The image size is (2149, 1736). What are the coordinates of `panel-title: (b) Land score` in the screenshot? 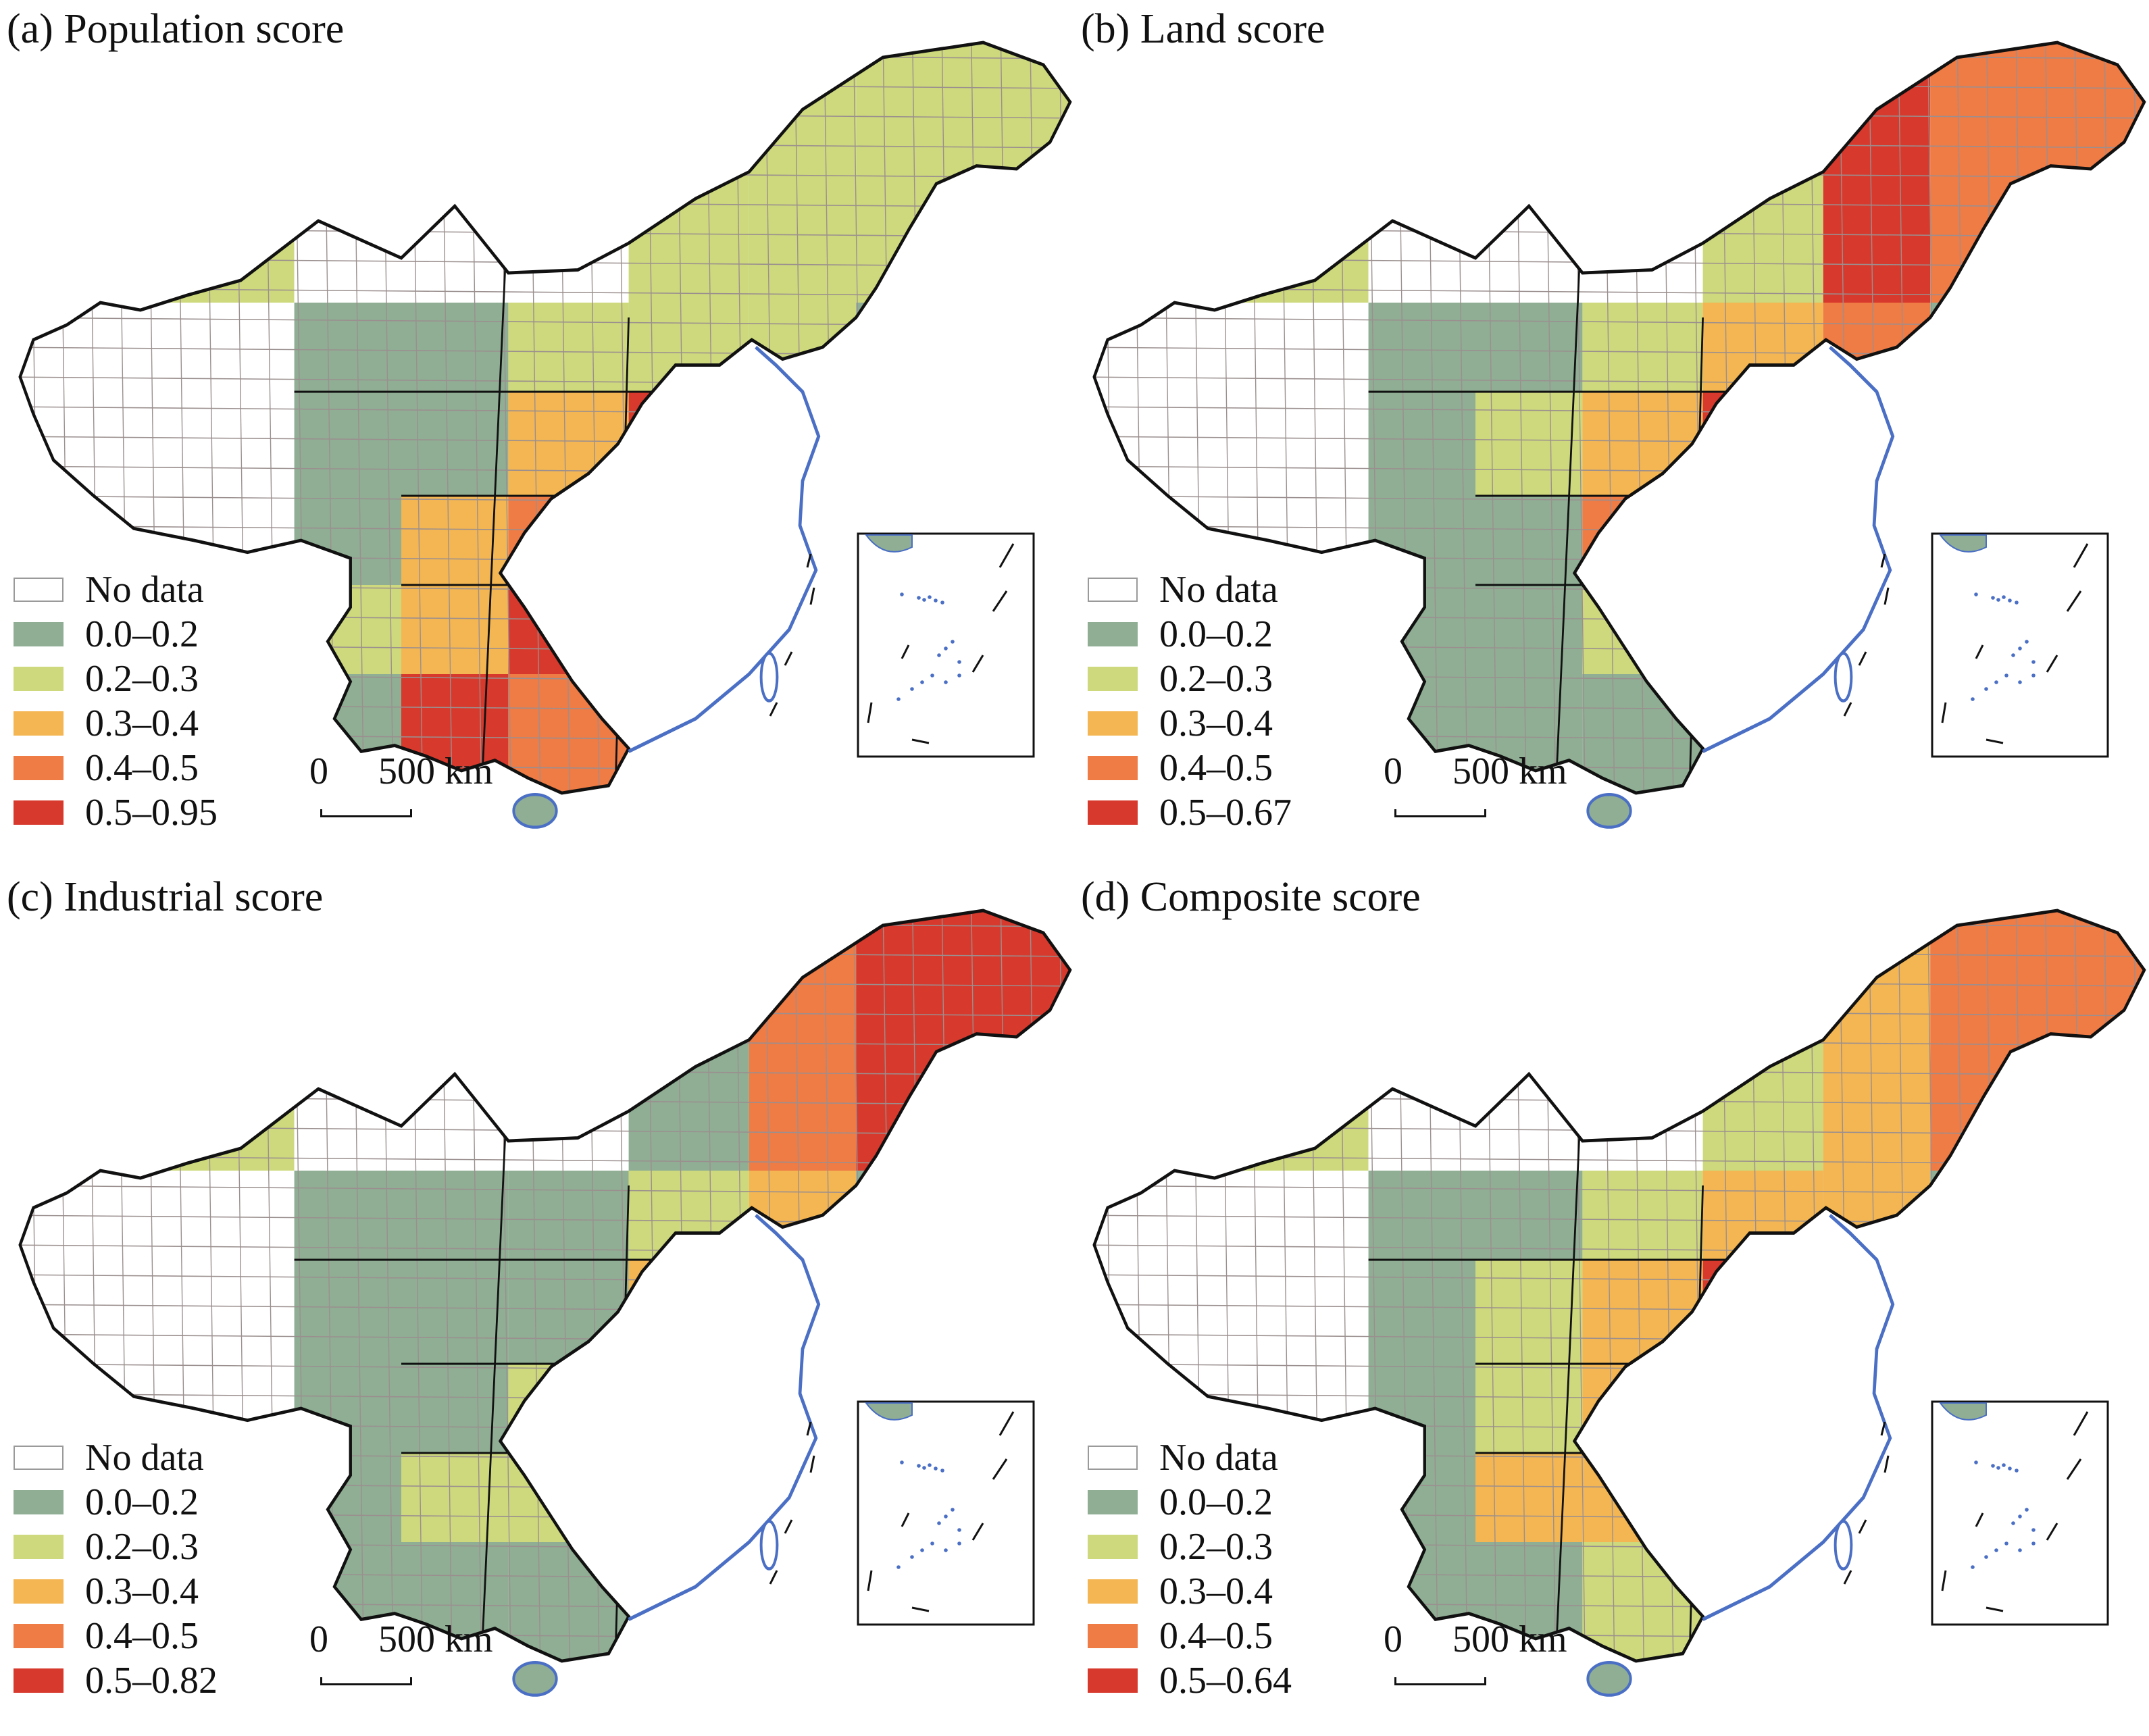 It's located at (1203, 29).